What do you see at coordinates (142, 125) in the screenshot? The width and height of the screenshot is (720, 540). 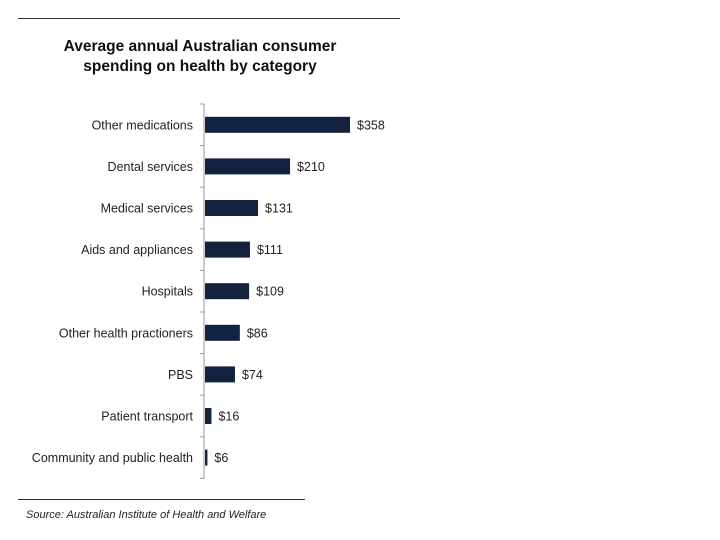 I see `category-label: Other medications` at bounding box center [142, 125].